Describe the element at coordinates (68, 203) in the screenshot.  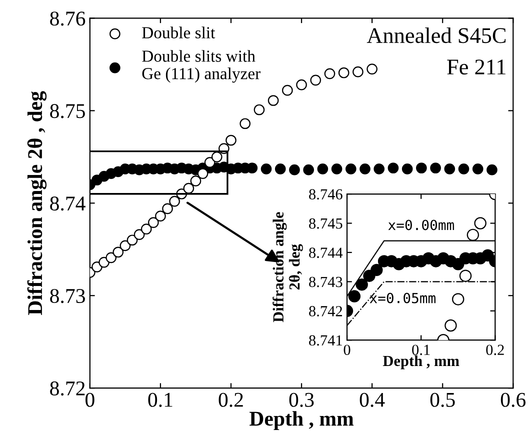
I see `y-tick-label: 8.74` at that location.